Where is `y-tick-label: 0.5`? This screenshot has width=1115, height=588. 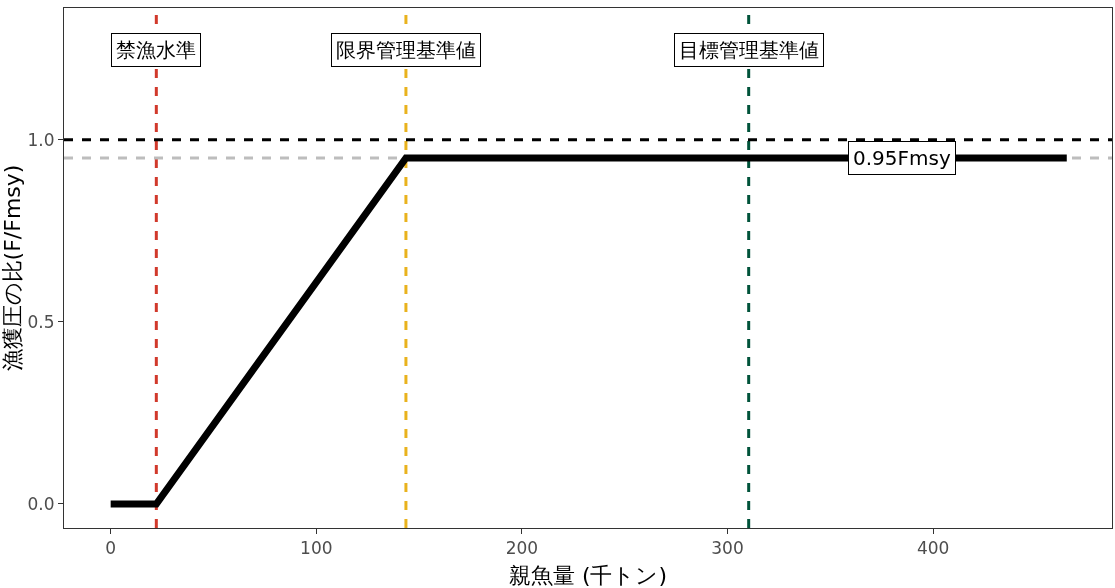 y-tick-label: 0.5 is located at coordinates (41, 321).